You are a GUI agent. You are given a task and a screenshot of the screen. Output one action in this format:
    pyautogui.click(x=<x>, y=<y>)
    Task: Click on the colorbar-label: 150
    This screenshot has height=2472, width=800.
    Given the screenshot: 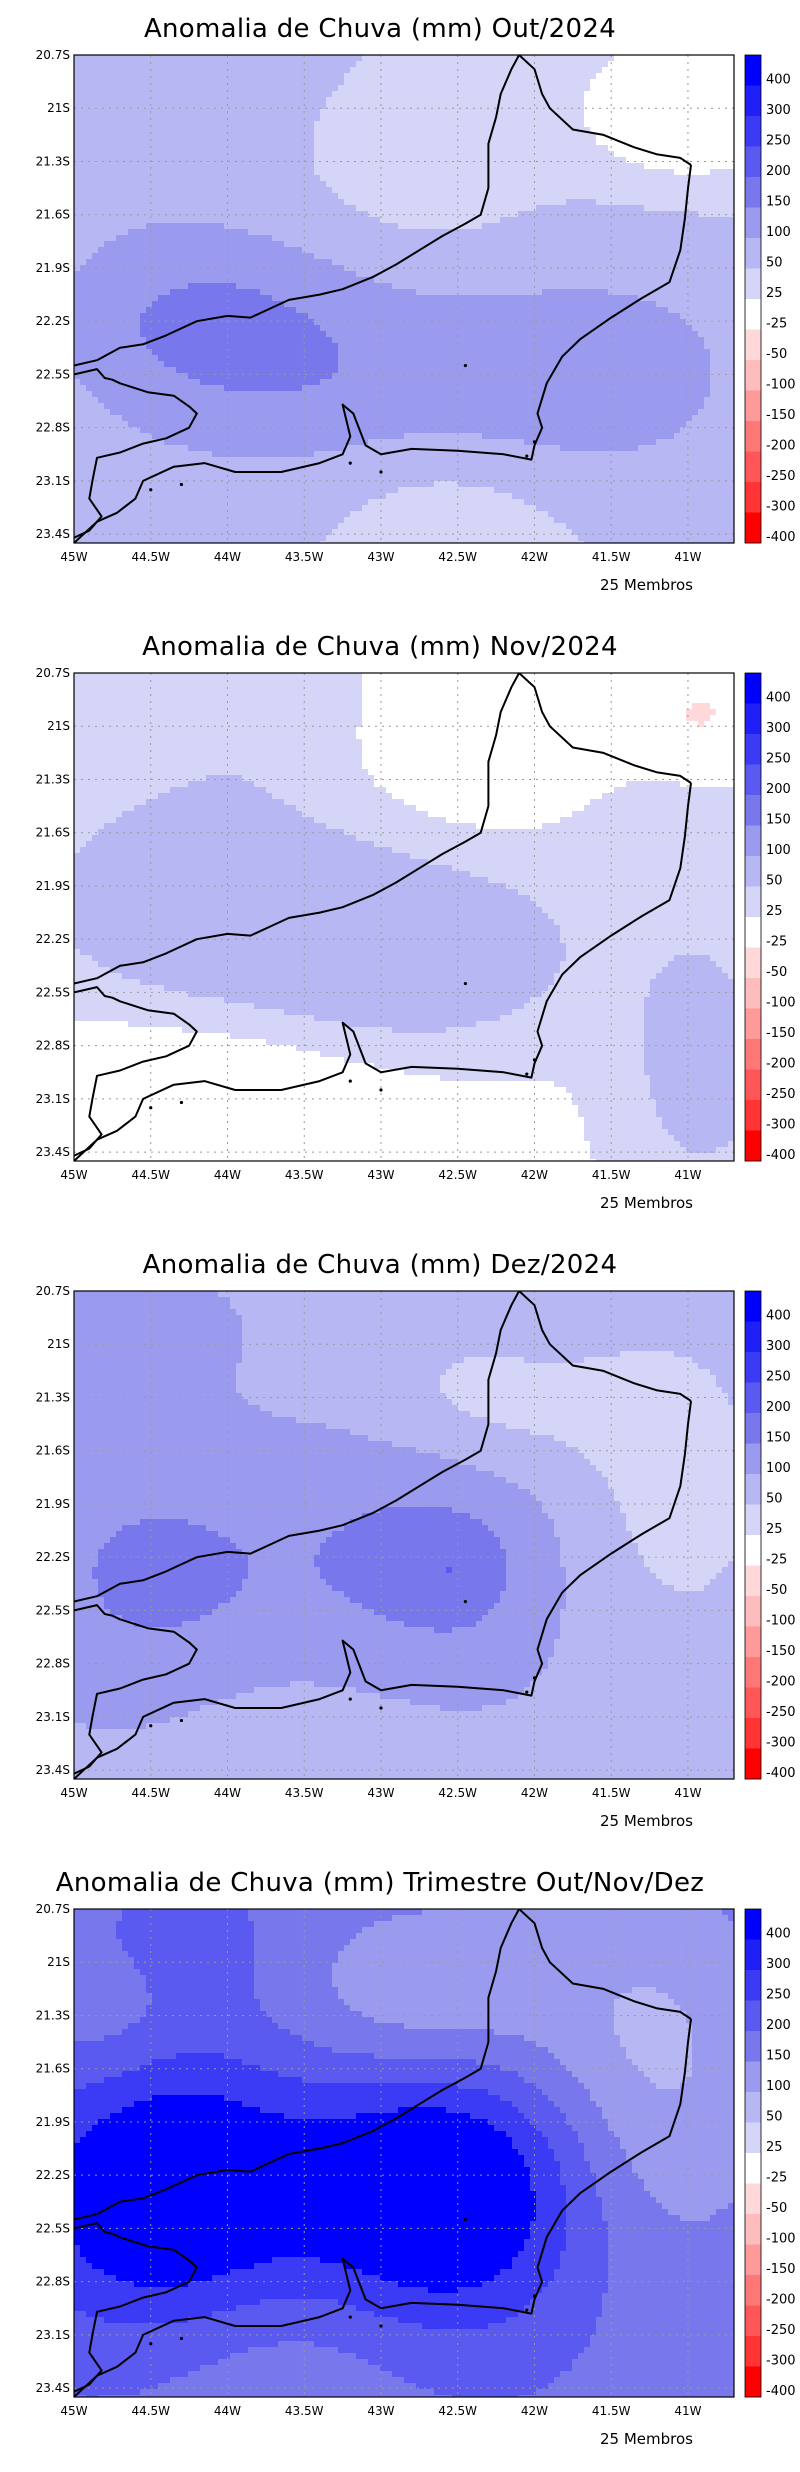 What is the action you would take?
    pyautogui.click(x=778, y=2056)
    